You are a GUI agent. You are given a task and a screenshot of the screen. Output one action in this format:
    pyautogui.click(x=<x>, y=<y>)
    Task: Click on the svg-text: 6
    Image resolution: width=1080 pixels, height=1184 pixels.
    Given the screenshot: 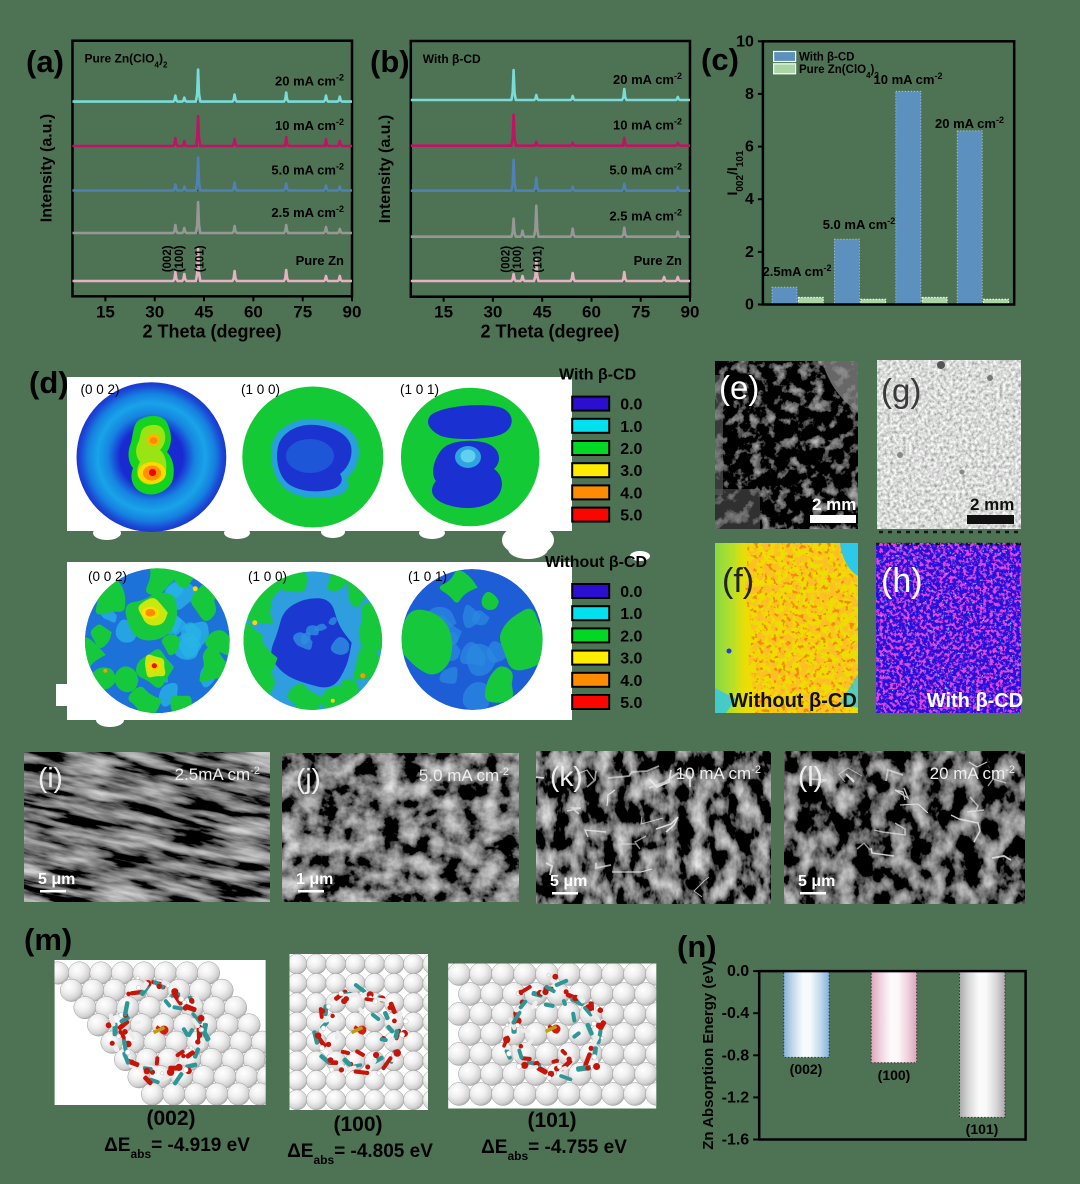 What is the action you would take?
    pyautogui.click(x=749, y=147)
    